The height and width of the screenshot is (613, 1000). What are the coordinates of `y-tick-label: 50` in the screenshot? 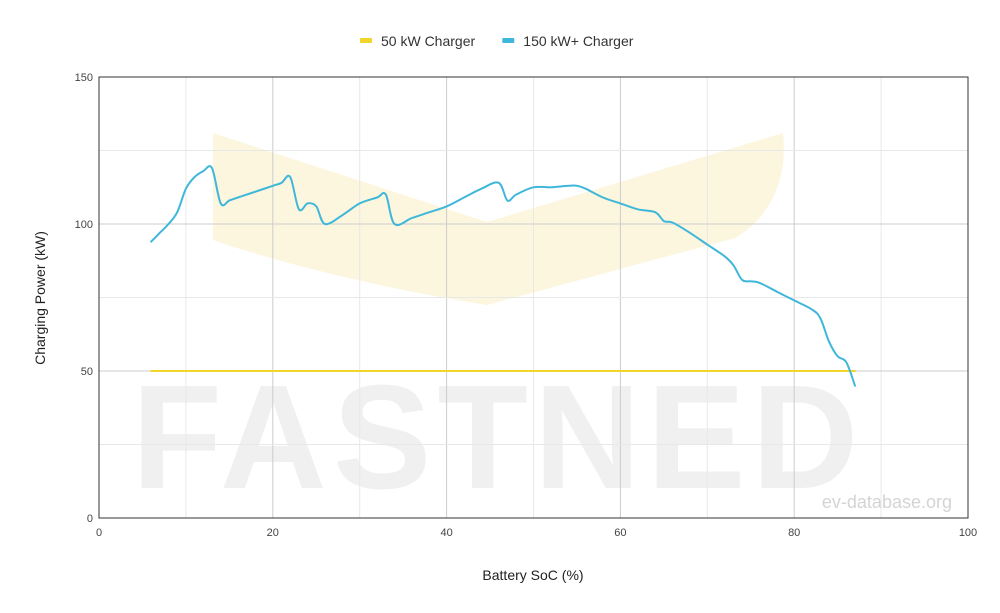 It's located at (87, 372).